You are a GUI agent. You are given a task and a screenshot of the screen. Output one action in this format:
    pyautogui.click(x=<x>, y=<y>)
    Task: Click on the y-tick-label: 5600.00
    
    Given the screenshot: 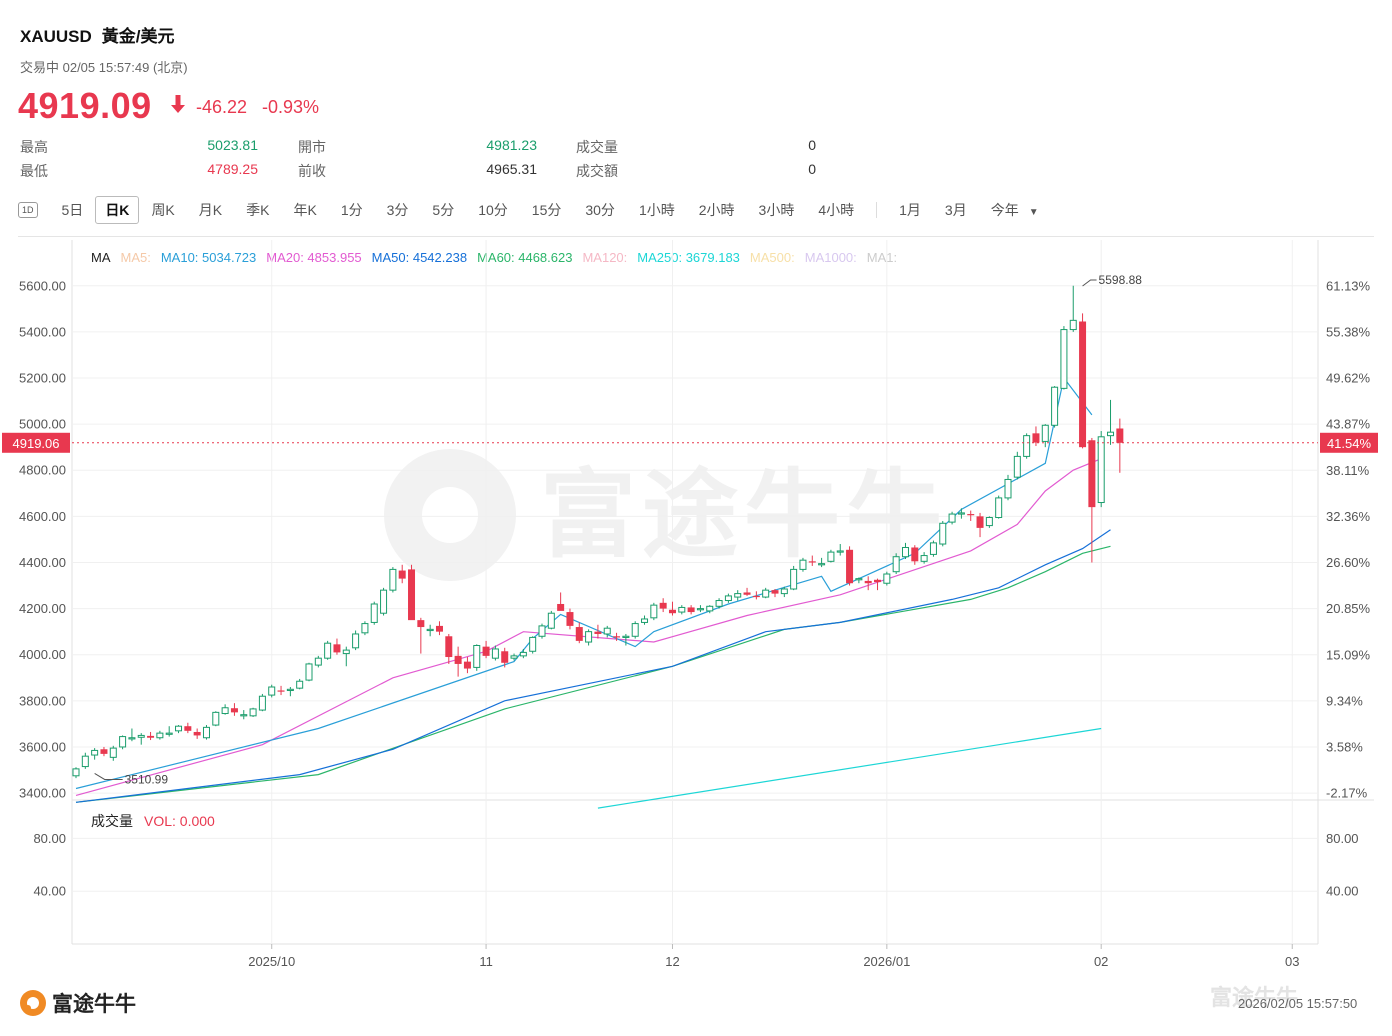 What is the action you would take?
    pyautogui.click(x=42, y=285)
    